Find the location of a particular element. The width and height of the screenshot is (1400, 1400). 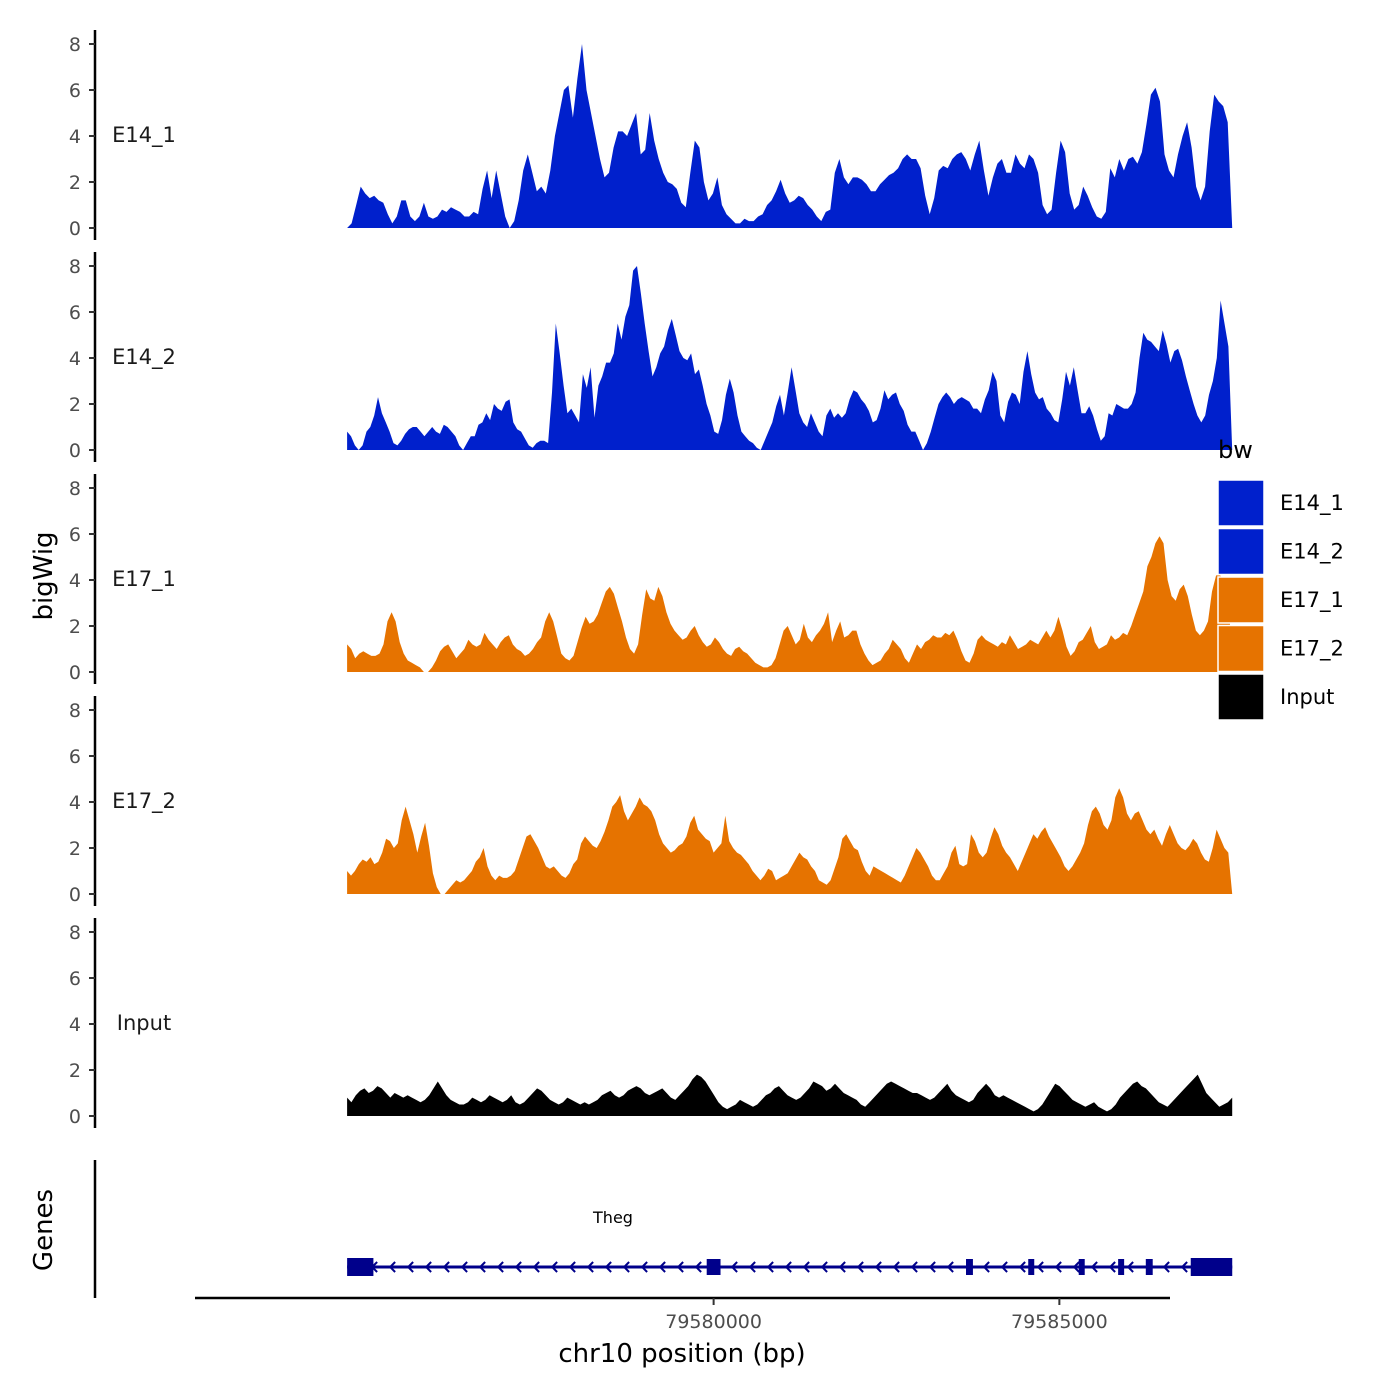

legend-title: bw is located at coordinates (1235, 450).